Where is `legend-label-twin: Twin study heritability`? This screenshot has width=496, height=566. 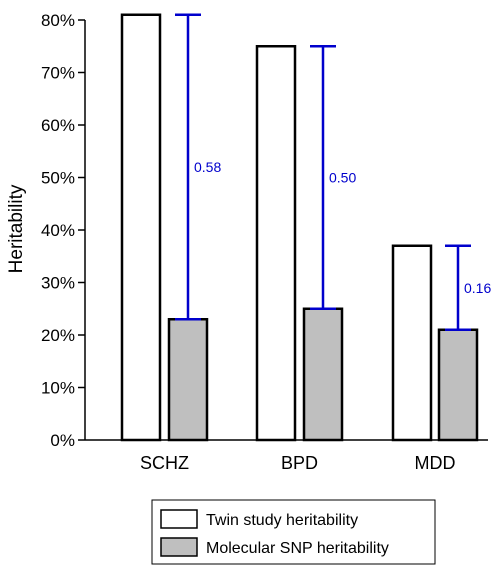 legend-label-twin: Twin study heritability is located at coordinates (282, 520).